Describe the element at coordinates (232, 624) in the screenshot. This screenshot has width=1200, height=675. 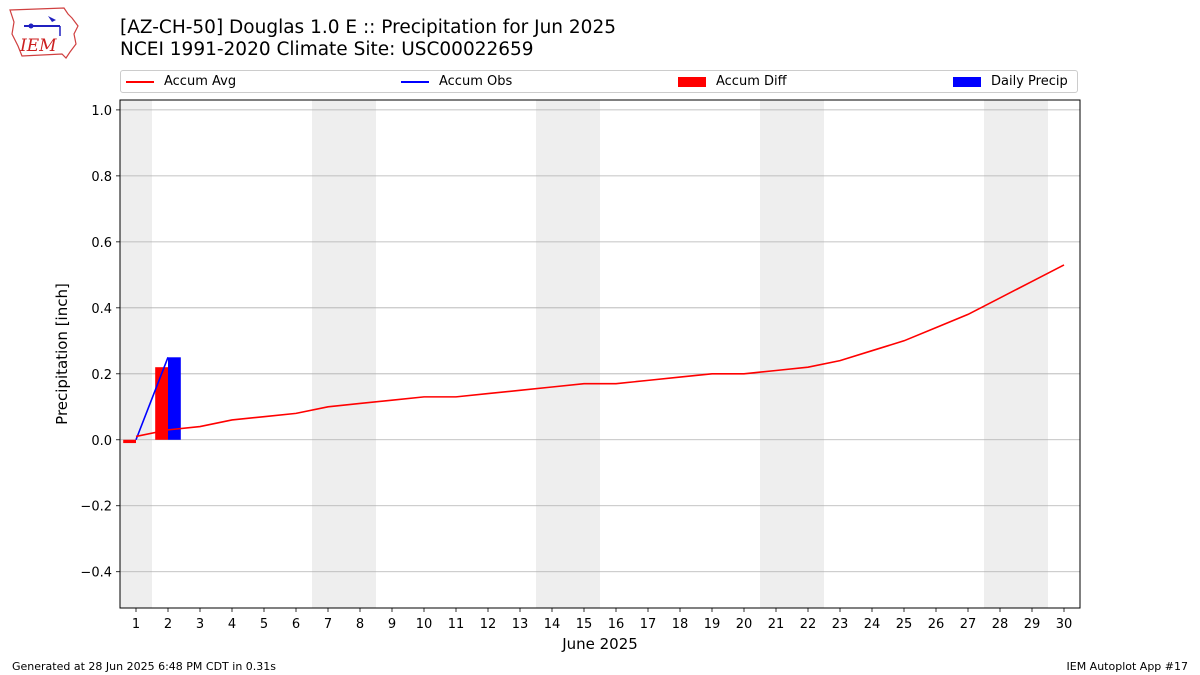
I see `x-tick-label: 4` at that location.